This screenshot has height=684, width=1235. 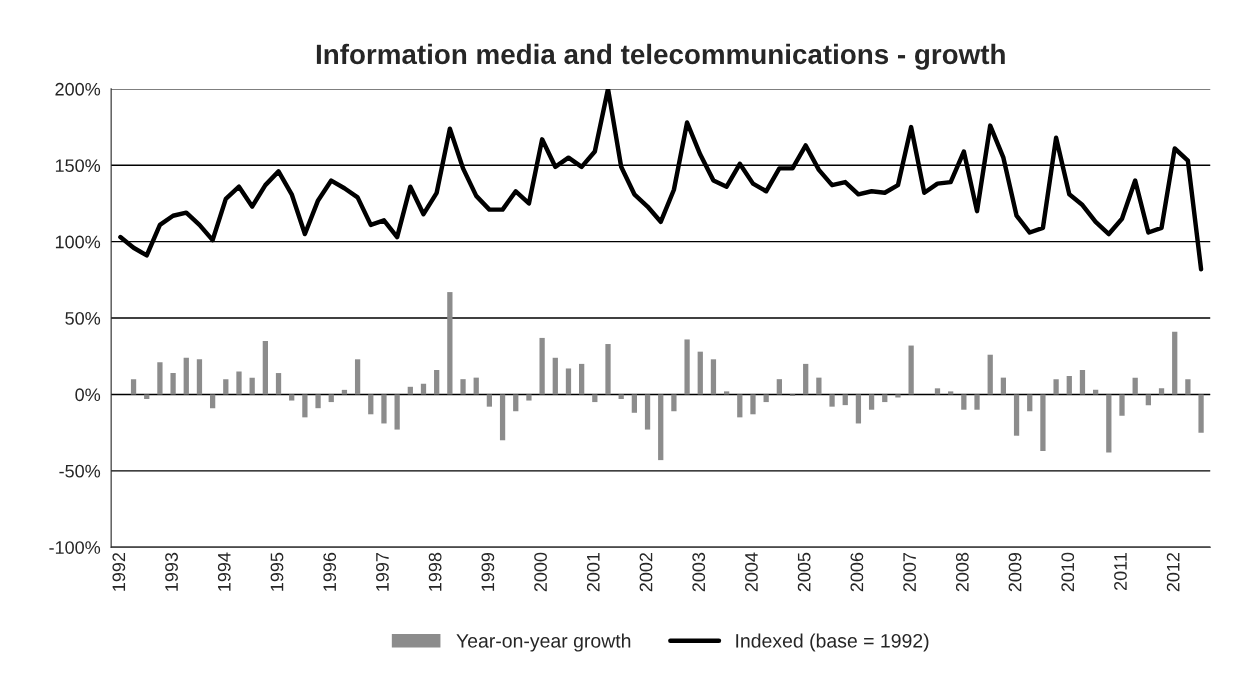 I want to click on legend-label: Year-on-year growth, so click(x=543, y=642).